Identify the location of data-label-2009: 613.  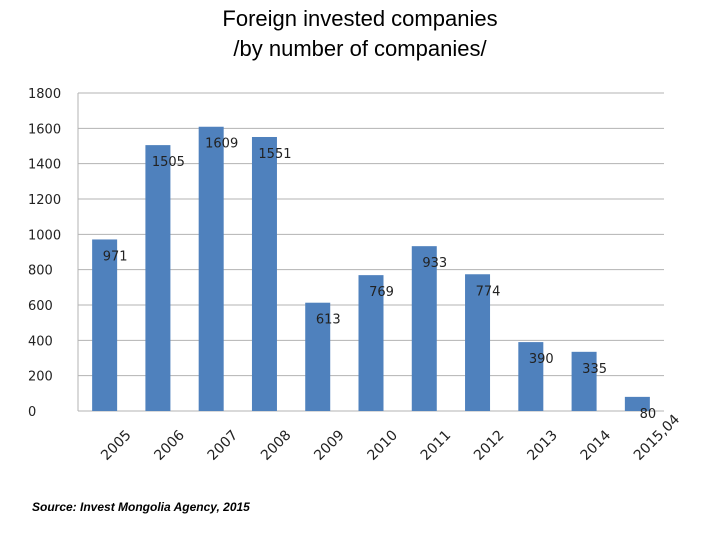
(328, 320).